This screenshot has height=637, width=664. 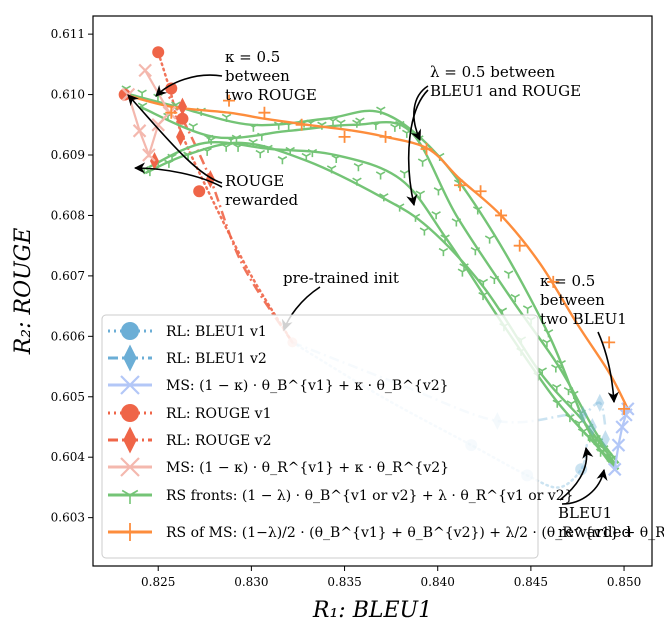 What do you see at coordinates (341, 278) in the screenshot?
I see `annot-pretrained-line-0: pre-trained init` at bounding box center [341, 278].